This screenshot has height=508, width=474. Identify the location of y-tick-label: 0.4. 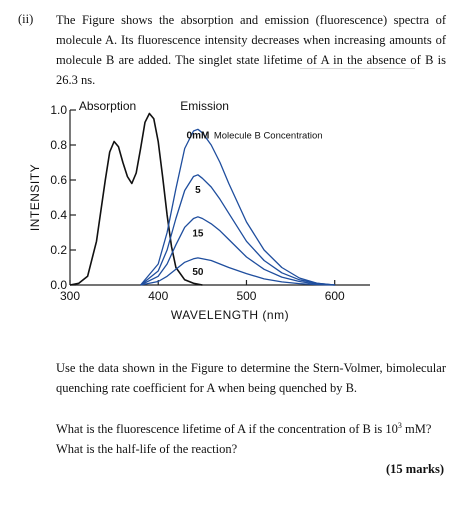
(58, 215).